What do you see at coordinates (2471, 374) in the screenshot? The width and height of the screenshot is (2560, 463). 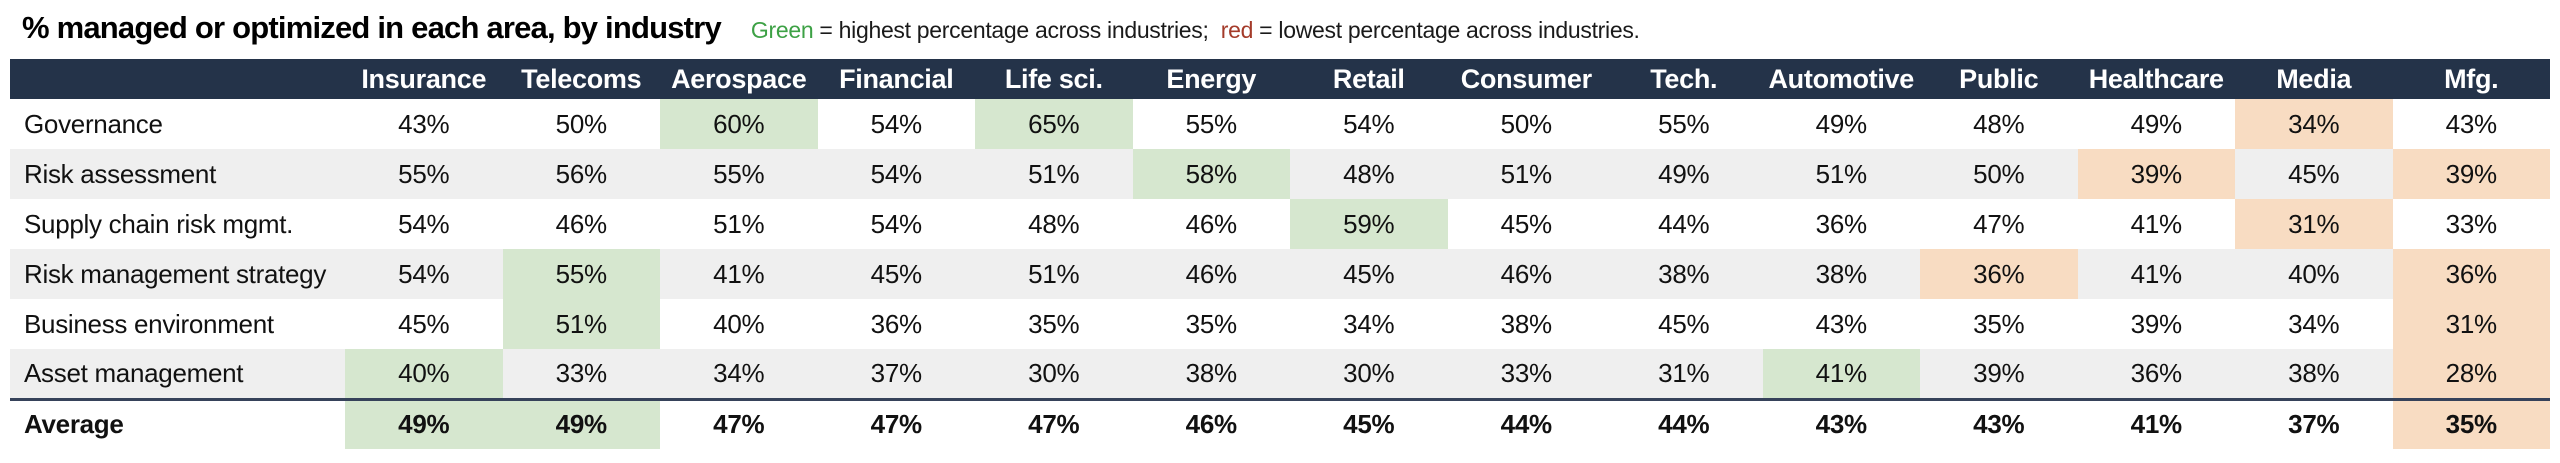 I see `table-cell: 28%` at bounding box center [2471, 374].